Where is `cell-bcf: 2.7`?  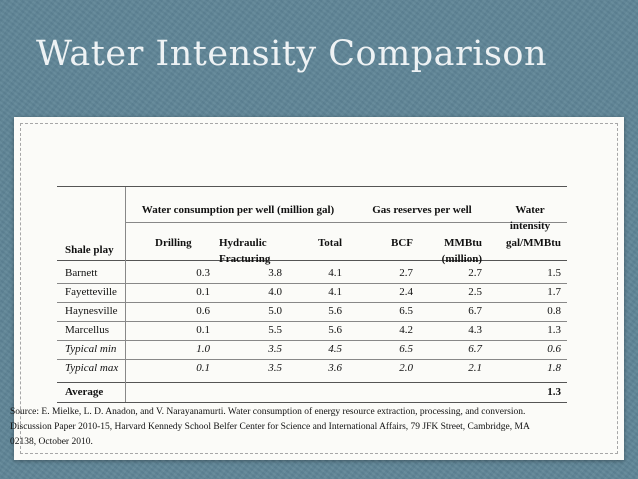
cell-bcf: 2.7 is located at coordinates (406, 273).